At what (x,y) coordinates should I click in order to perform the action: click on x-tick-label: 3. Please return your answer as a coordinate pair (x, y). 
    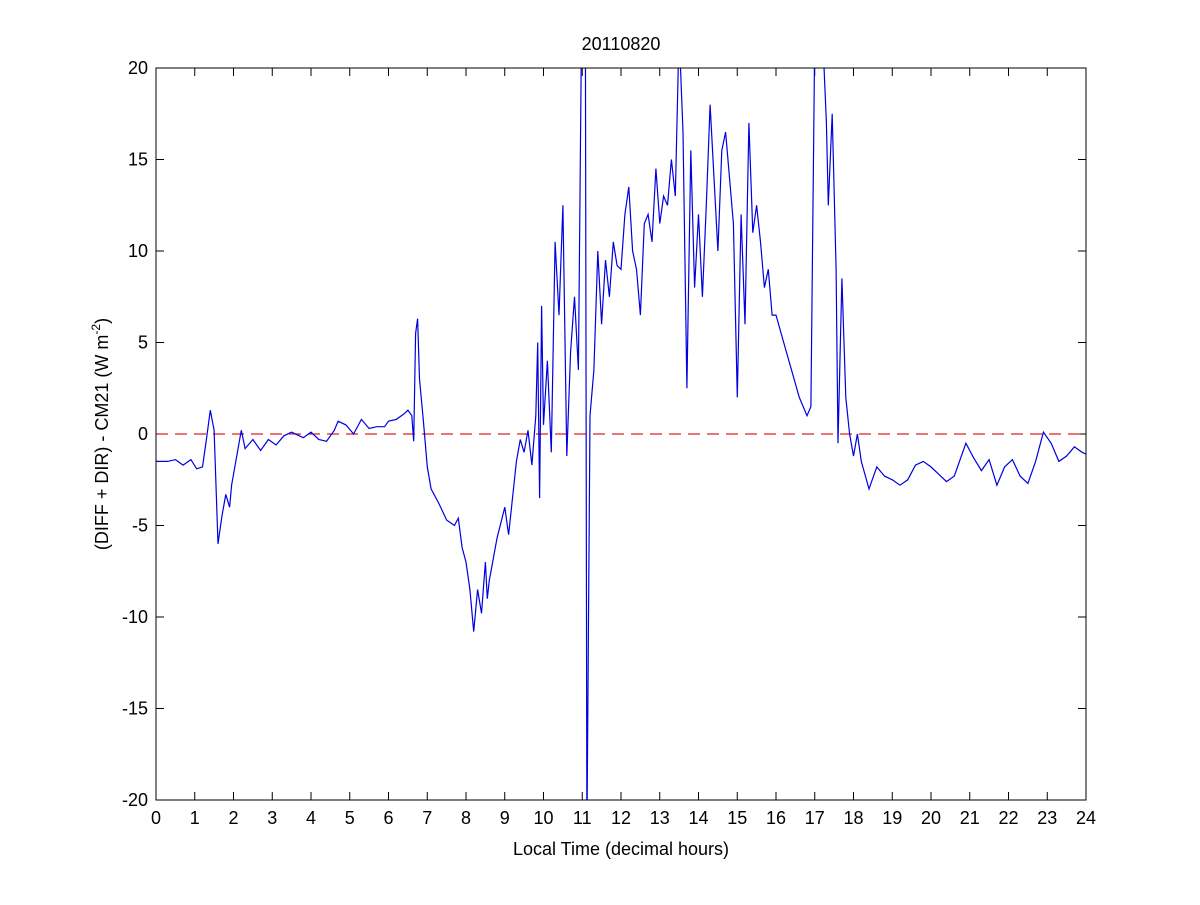
    Looking at the image, I should click on (272, 818).